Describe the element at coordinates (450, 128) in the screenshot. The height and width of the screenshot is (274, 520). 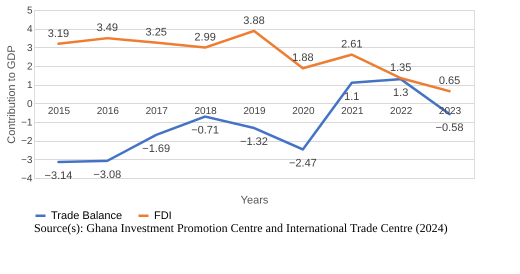
I see `data-label: −0.58` at that location.